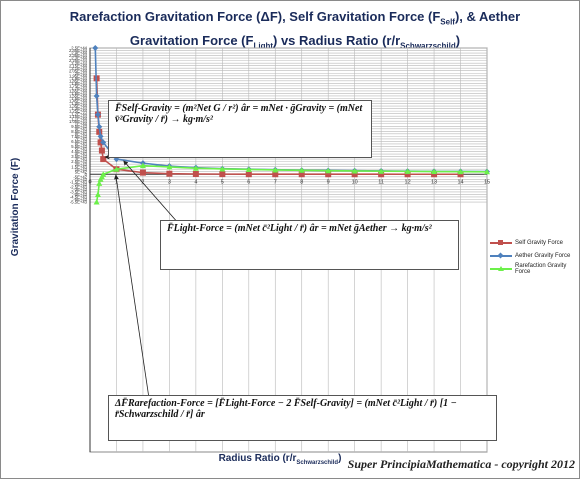 The height and width of the screenshot is (479, 580). I want to click on y-tick-label: -5.5E+43, so click(79, 202).